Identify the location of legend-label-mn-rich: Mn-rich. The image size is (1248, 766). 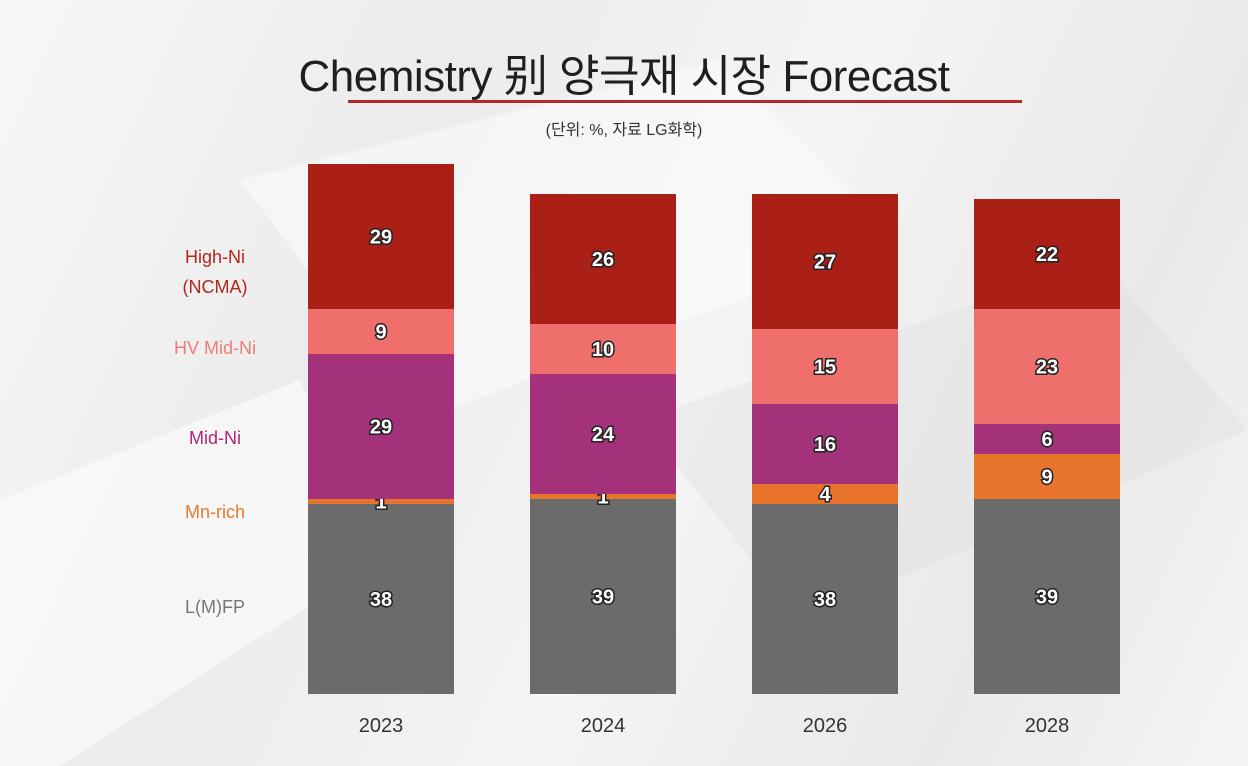
(214, 512).